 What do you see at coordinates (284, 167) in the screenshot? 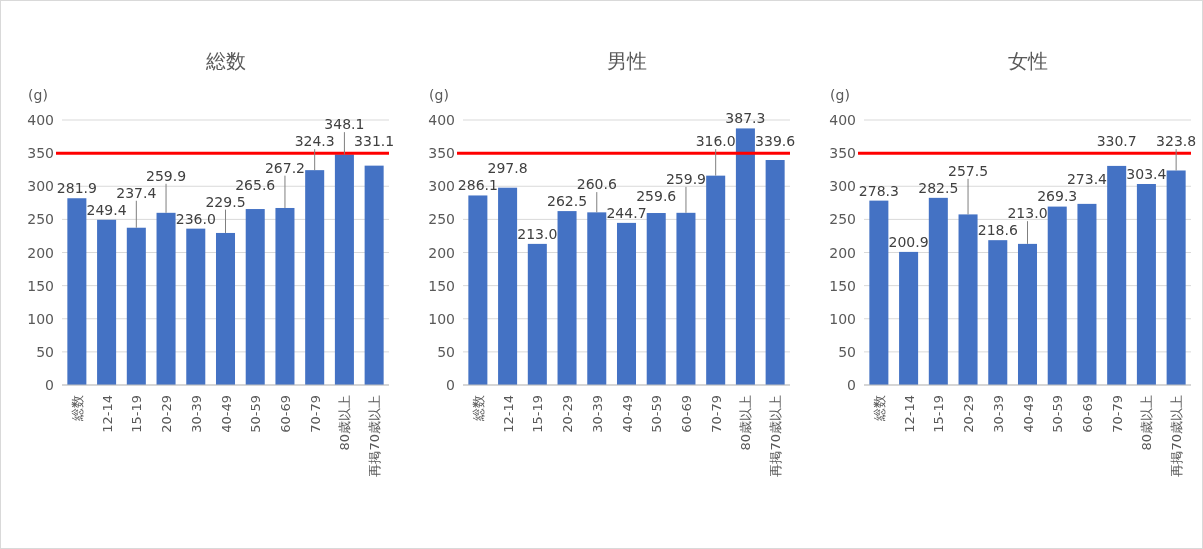
I see `data-label: 267.2` at bounding box center [284, 167].